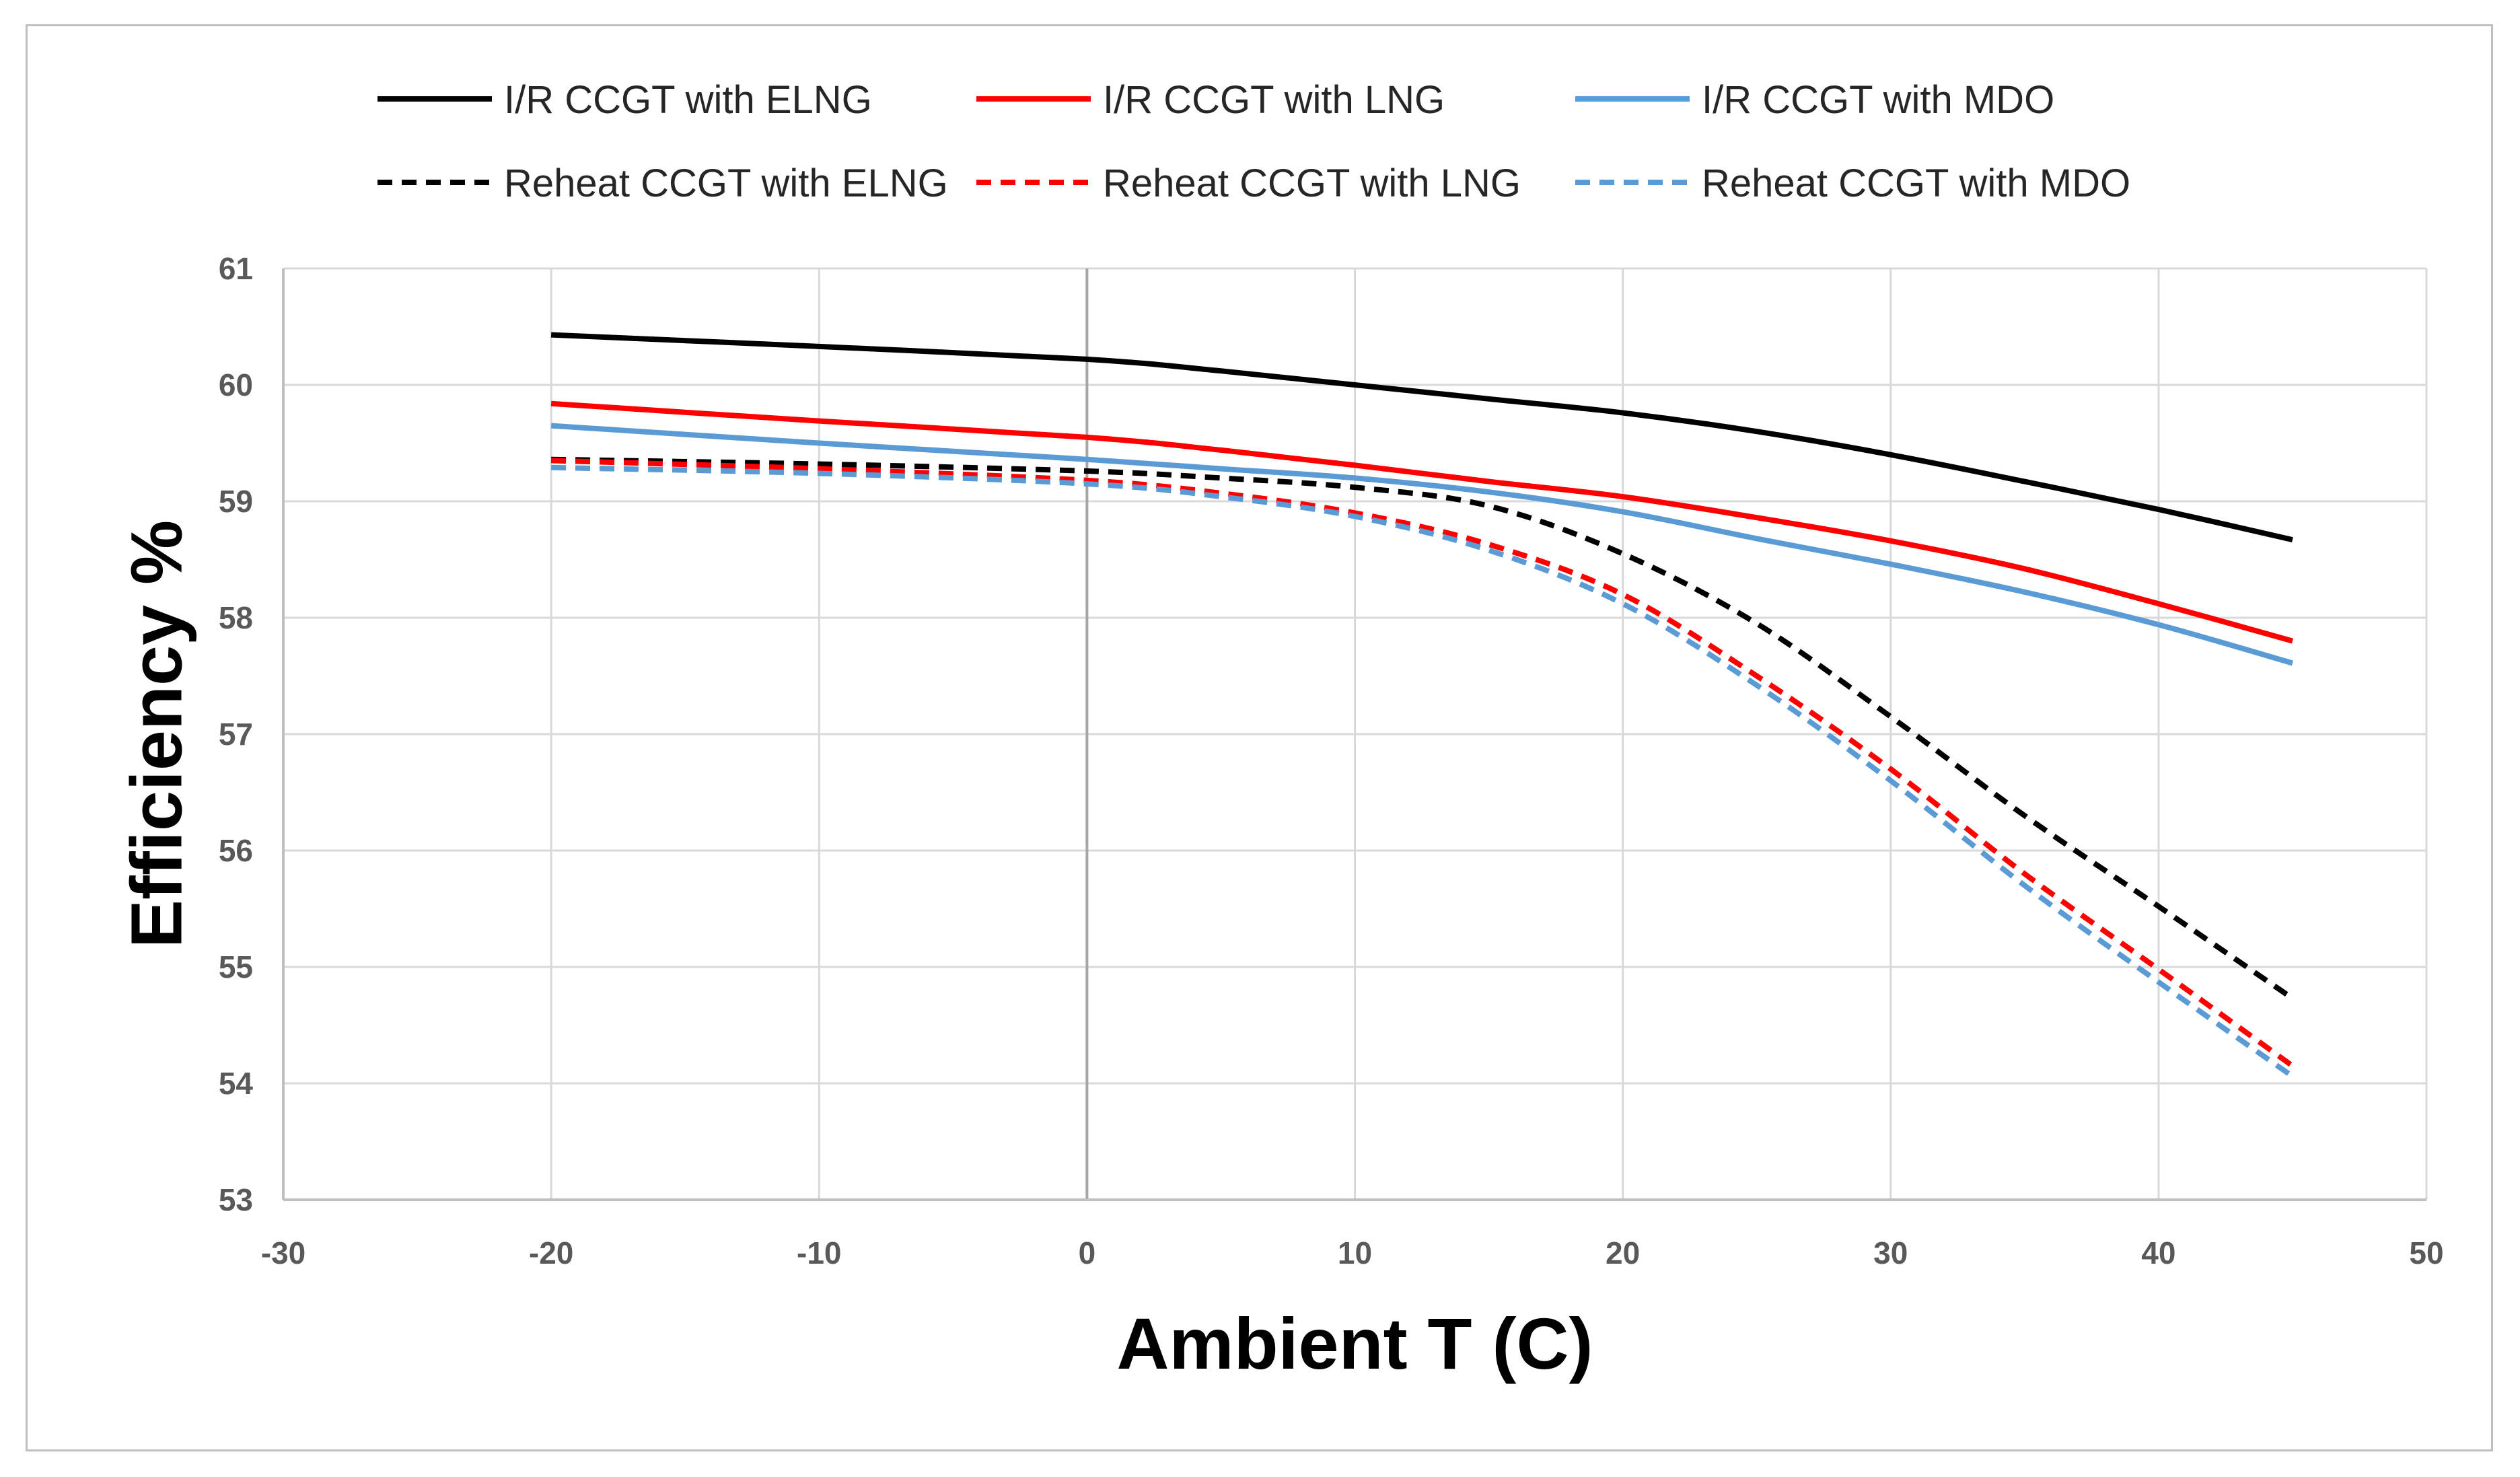 This screenshot has height=1477, width=2520. I want to click on legend-entry-reheat-ccgt-with-elng: Reheat CCGT with ELNG, so click(662, 183).